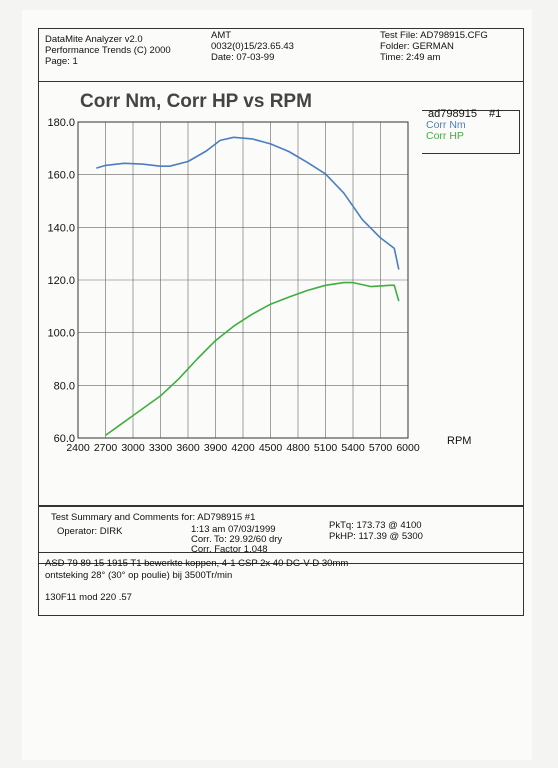 The height and width of the screenshot is (768, 558). I want to click on record-code: 0032(0)15/23.65.43, so click(252, 46).